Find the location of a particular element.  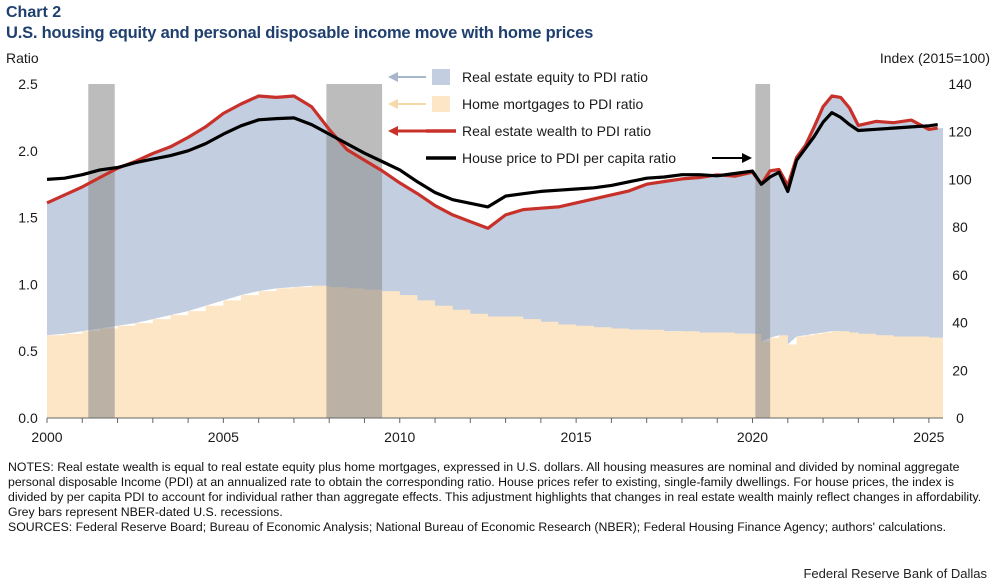

right-axis-label: Index (2015=100) is located at coordinates (935, 58).